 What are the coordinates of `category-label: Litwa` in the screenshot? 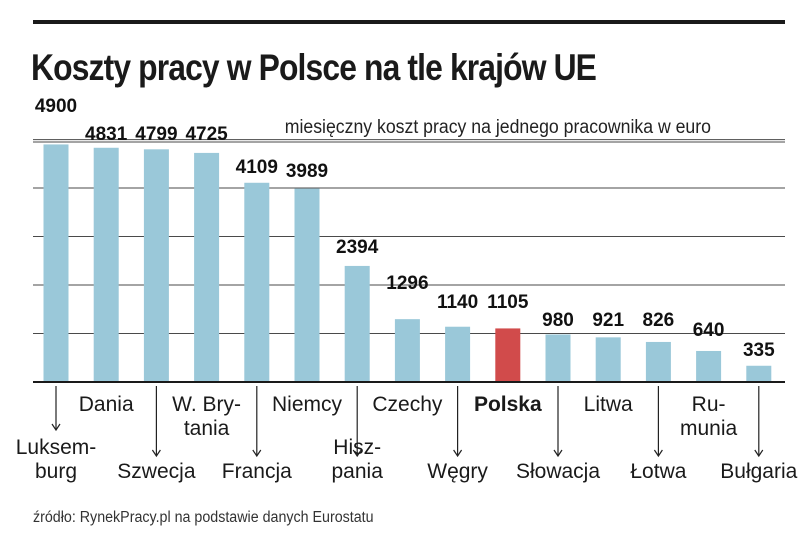 It's located at (608, 404).